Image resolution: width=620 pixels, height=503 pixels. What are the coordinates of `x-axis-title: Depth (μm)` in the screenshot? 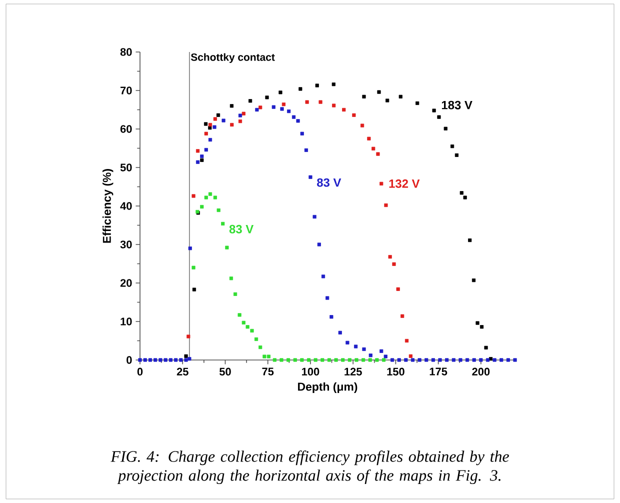 It's located at (328, 388).